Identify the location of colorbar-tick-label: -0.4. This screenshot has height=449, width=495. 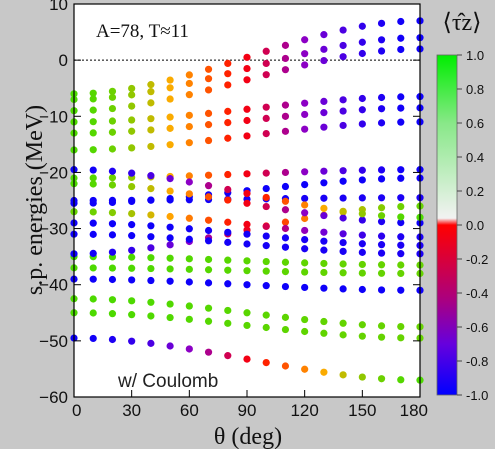
(477, 293).